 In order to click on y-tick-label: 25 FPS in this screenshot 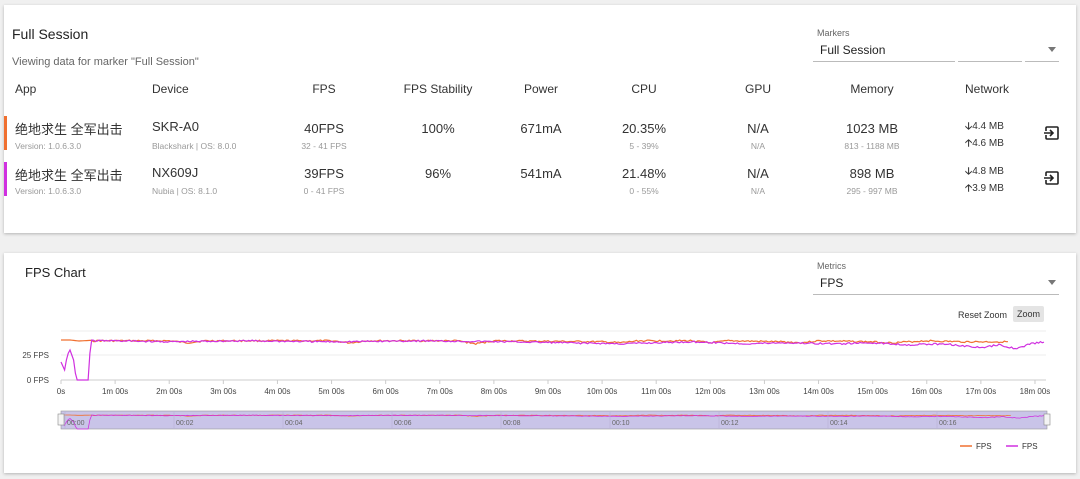, I will do `click(35, 355)`.